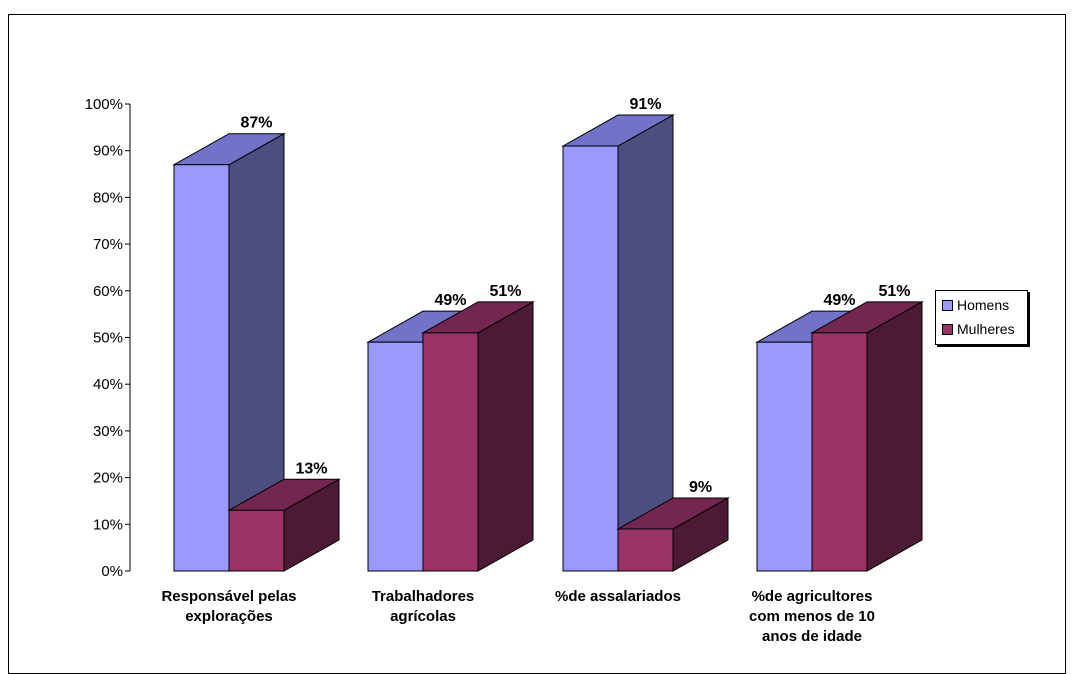 The image size is (1075, 674). I want to click on y-axis: 0% 10% 20% 30% 40% 50% 60% 70% 80% 90% 100%, so click(108, 338).